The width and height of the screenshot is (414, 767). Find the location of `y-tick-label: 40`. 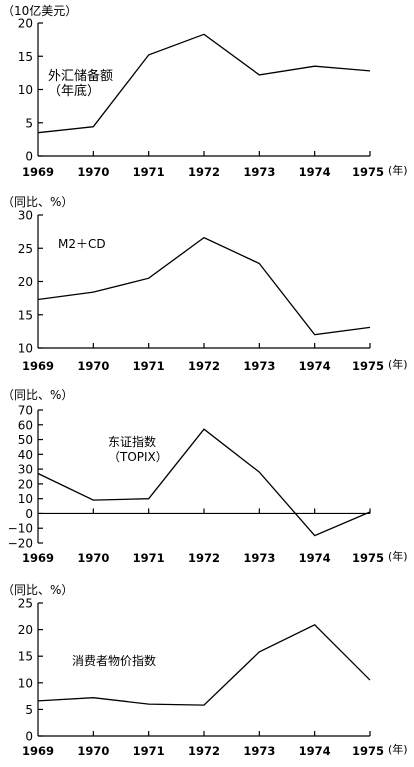

y-tick-label: 40 is located at coordinates (25, 455).